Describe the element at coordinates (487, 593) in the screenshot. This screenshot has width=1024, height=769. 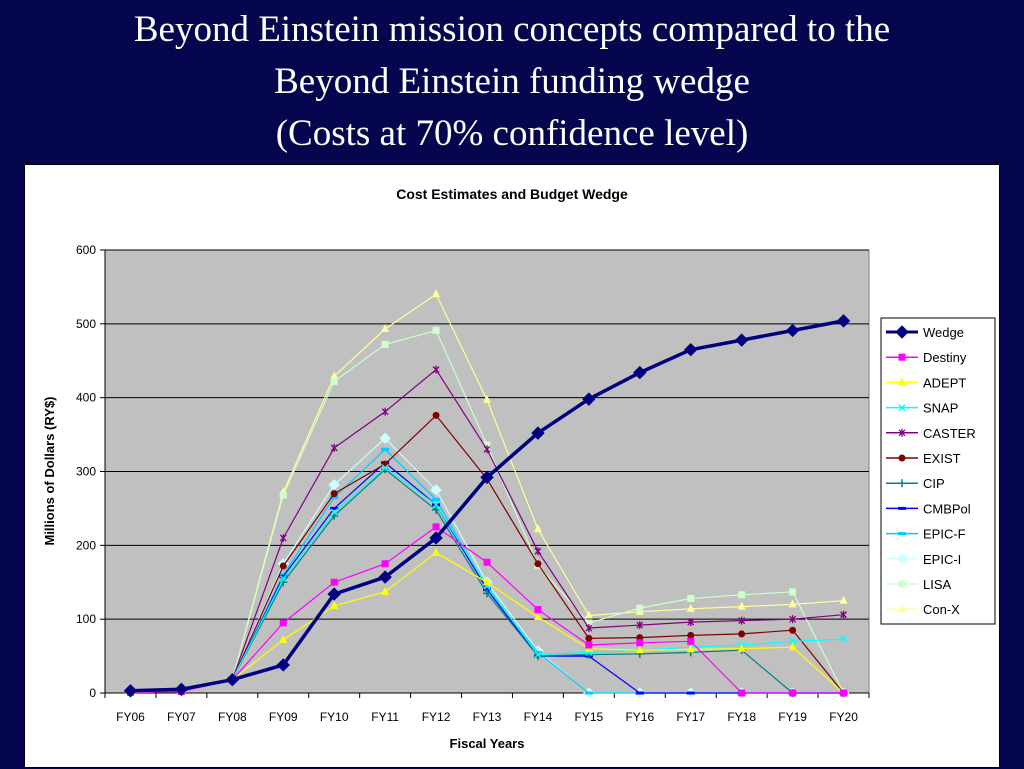
I see `data-point-cip` at that location.